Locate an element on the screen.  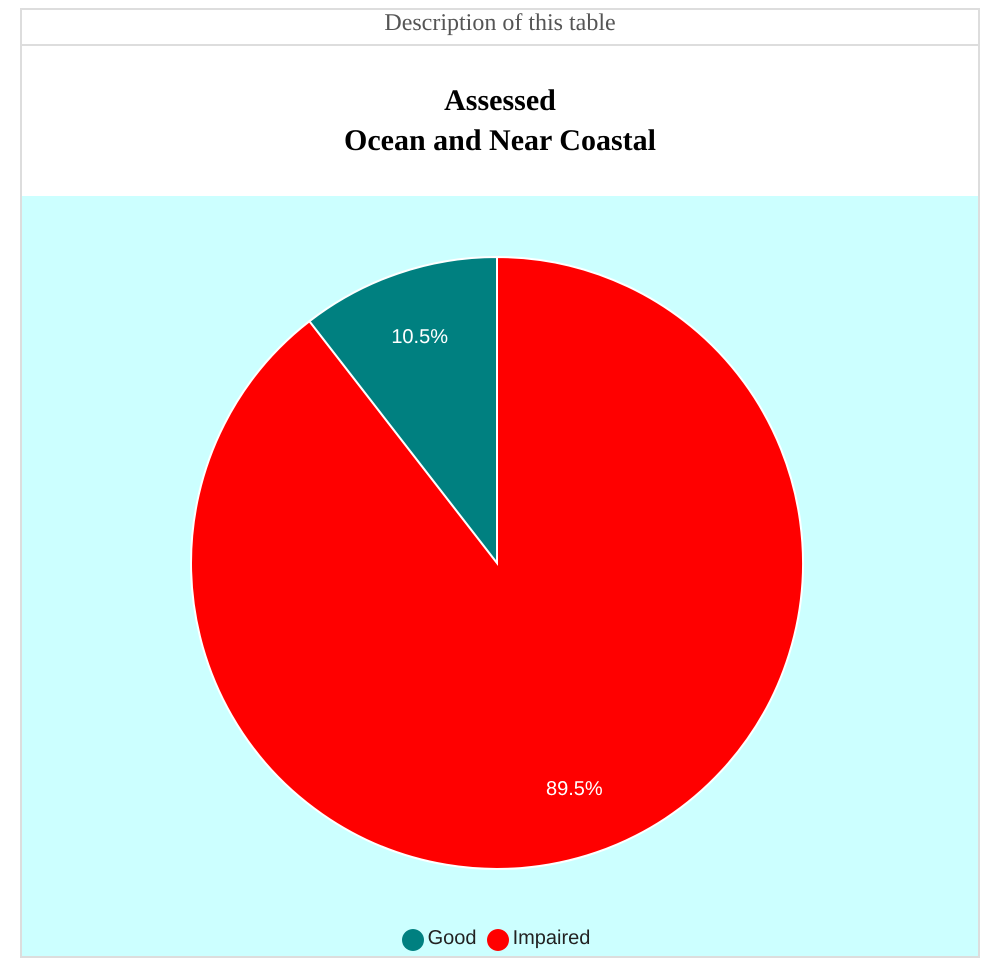
text: Description of this table is located at coordinates (500, 27).